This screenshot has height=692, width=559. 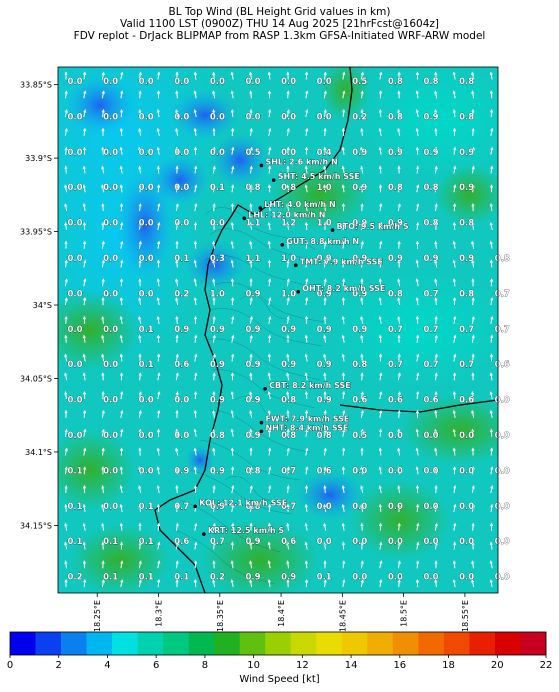 What do you see at coordinates (430, 224) in the screenshot?
I see `bl-height-value: 0.8` at bounding box center [430, 224].